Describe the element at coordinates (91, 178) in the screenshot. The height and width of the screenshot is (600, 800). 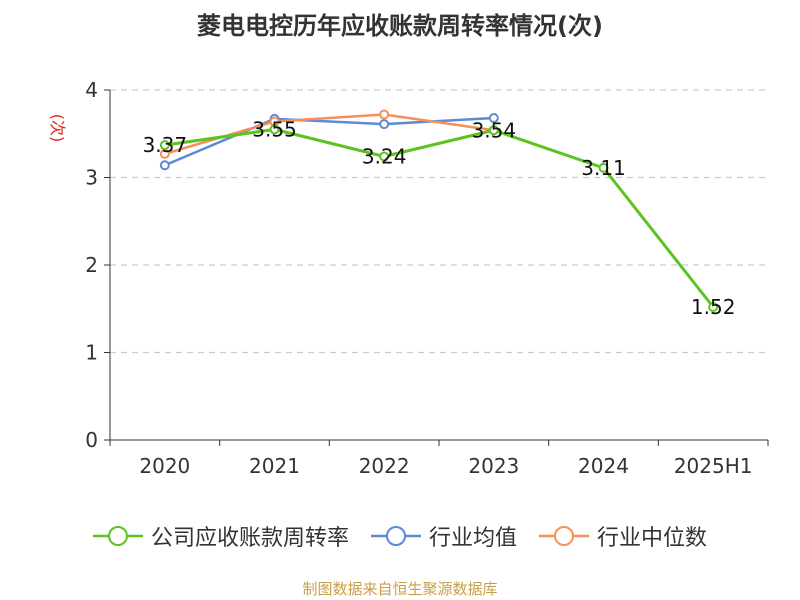
I see `y-tick-label: 3` at that location.